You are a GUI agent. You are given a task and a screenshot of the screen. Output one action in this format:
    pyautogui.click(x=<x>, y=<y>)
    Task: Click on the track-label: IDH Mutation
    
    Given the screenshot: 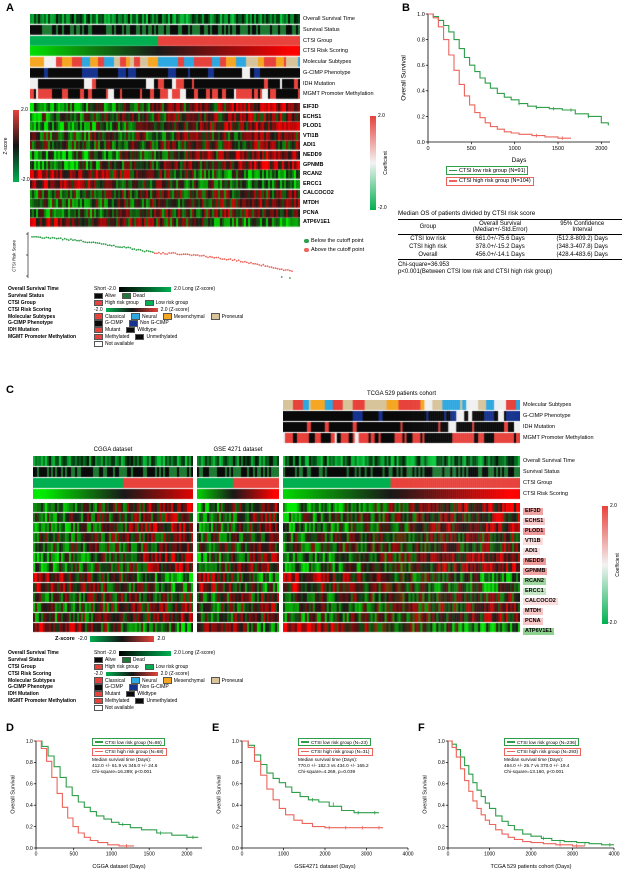 What is the action you would take?
    pyautogui.click(x=539, y=427)
    